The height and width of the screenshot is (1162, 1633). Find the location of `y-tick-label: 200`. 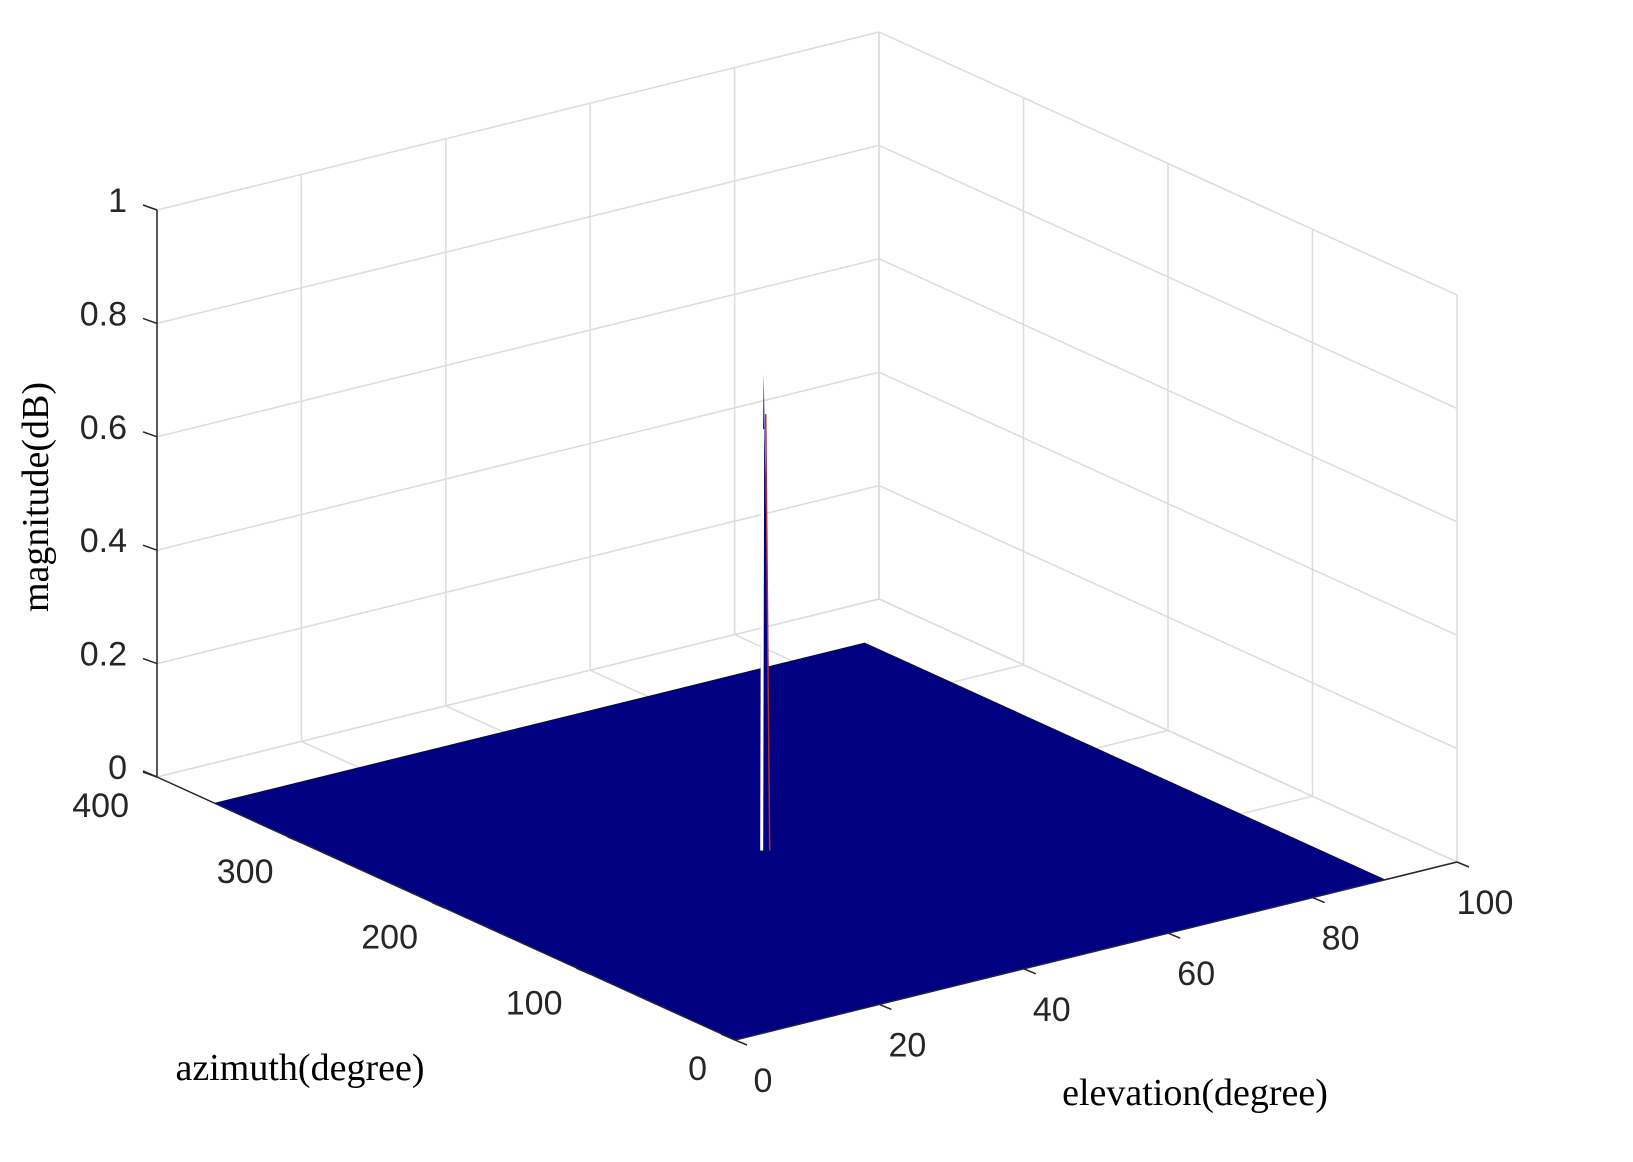

y-tick-label: 200 is located at coordinates (389, 938).